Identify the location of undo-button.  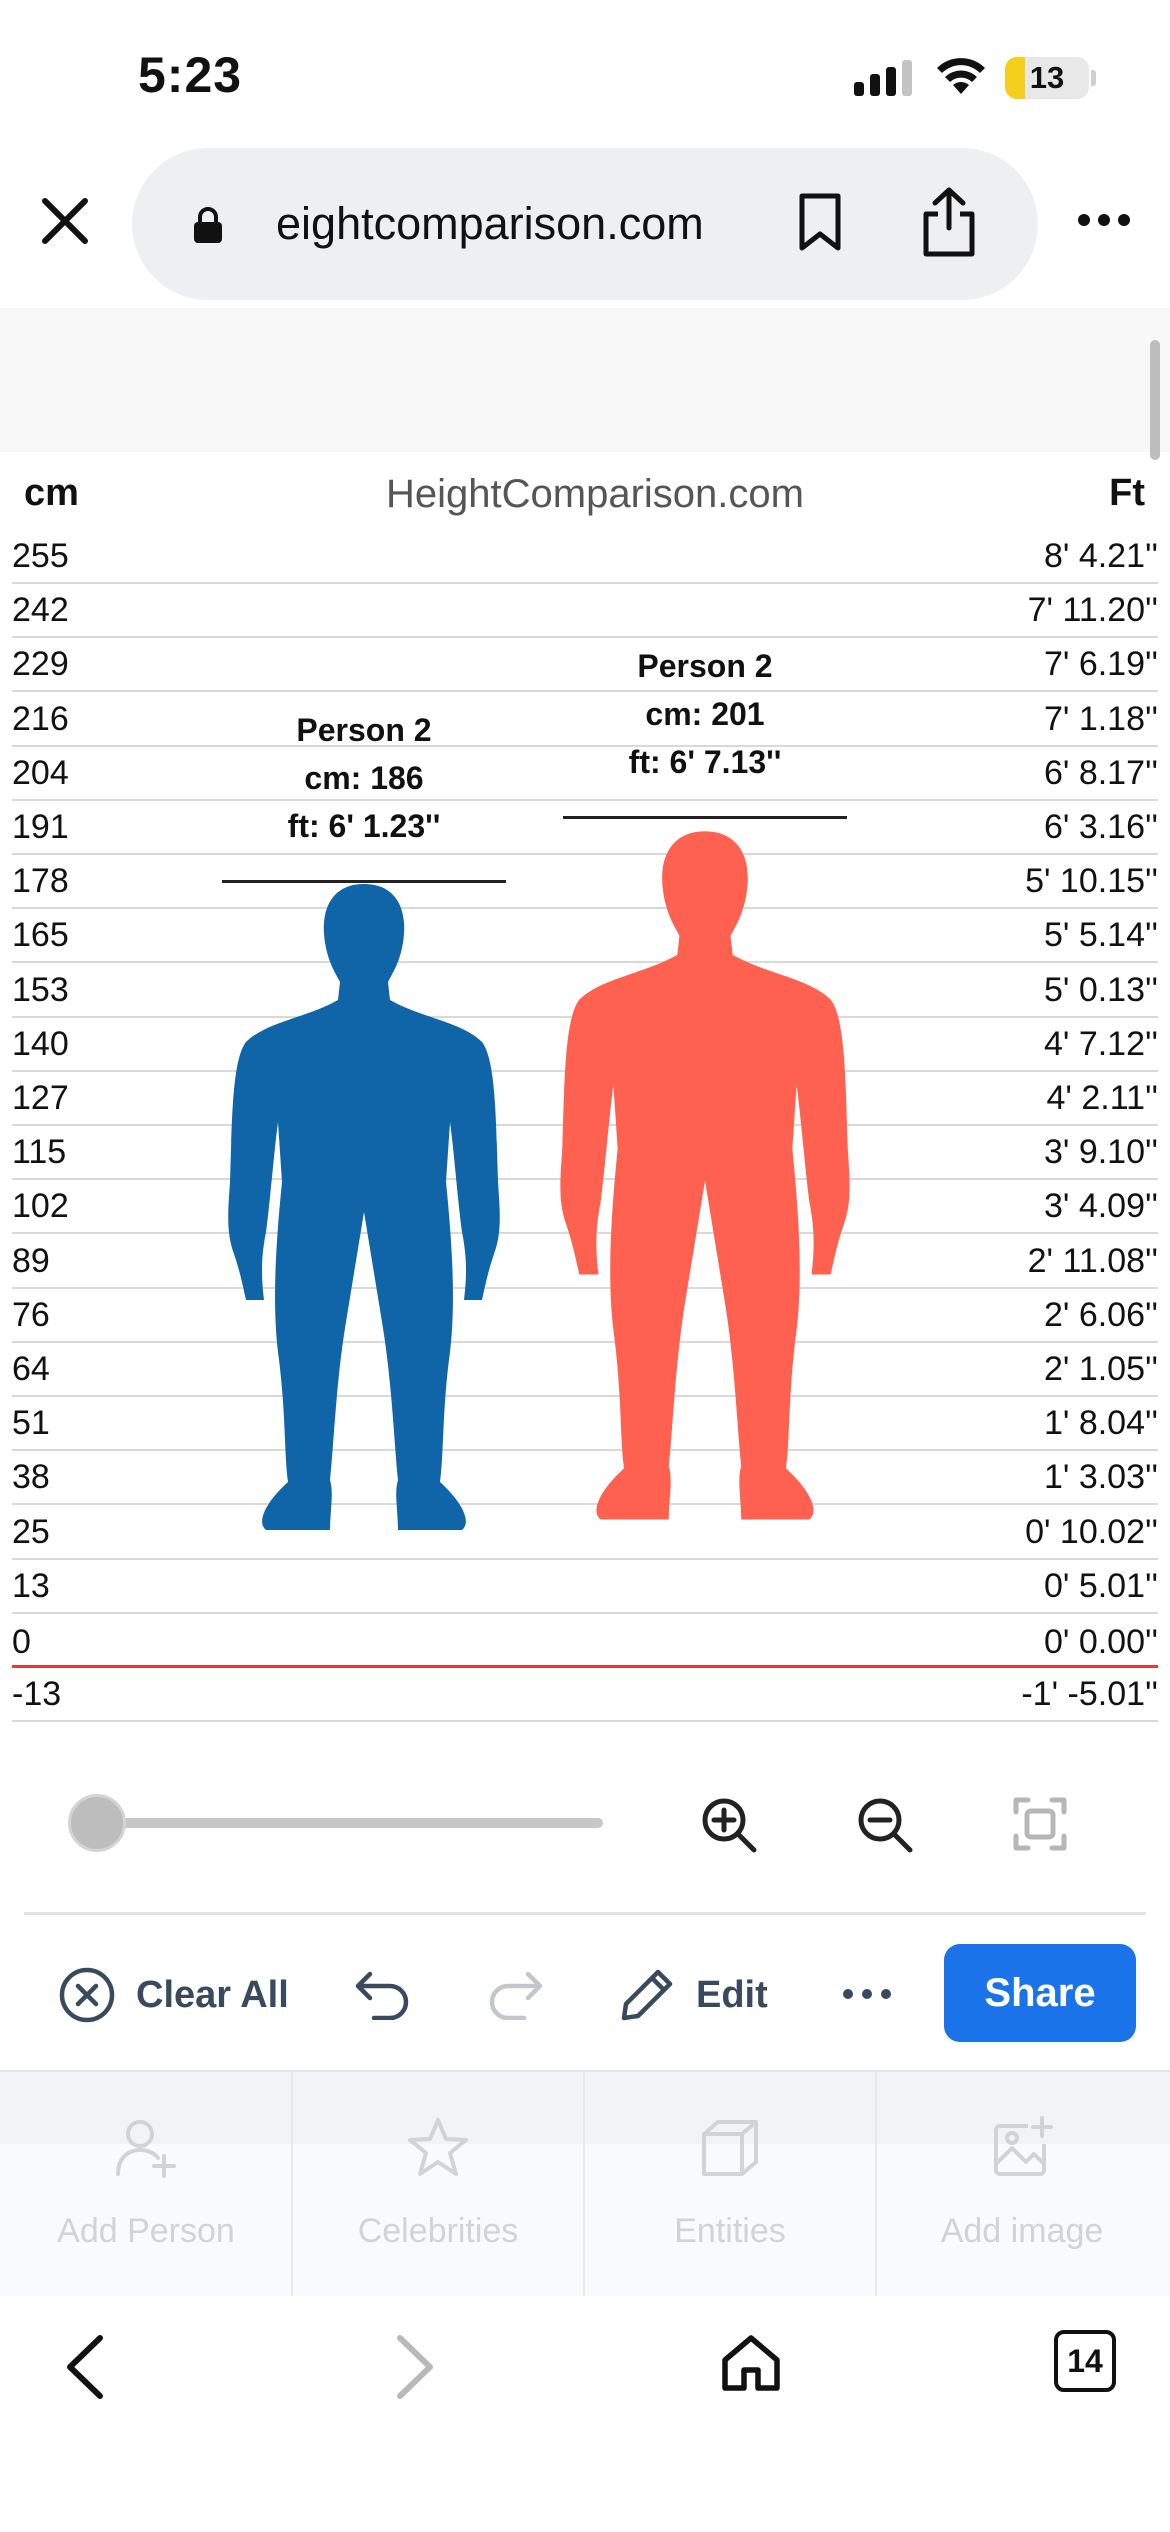
(382, 1995).